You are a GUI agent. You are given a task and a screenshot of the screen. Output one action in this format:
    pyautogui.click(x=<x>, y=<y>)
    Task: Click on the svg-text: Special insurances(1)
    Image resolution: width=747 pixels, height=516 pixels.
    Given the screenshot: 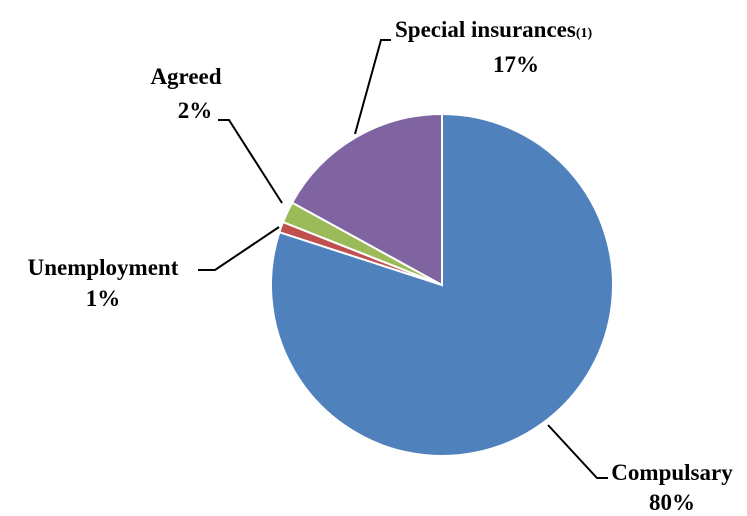 What is the action you would take?
    pyautogui.click(x=493, y=29)
    